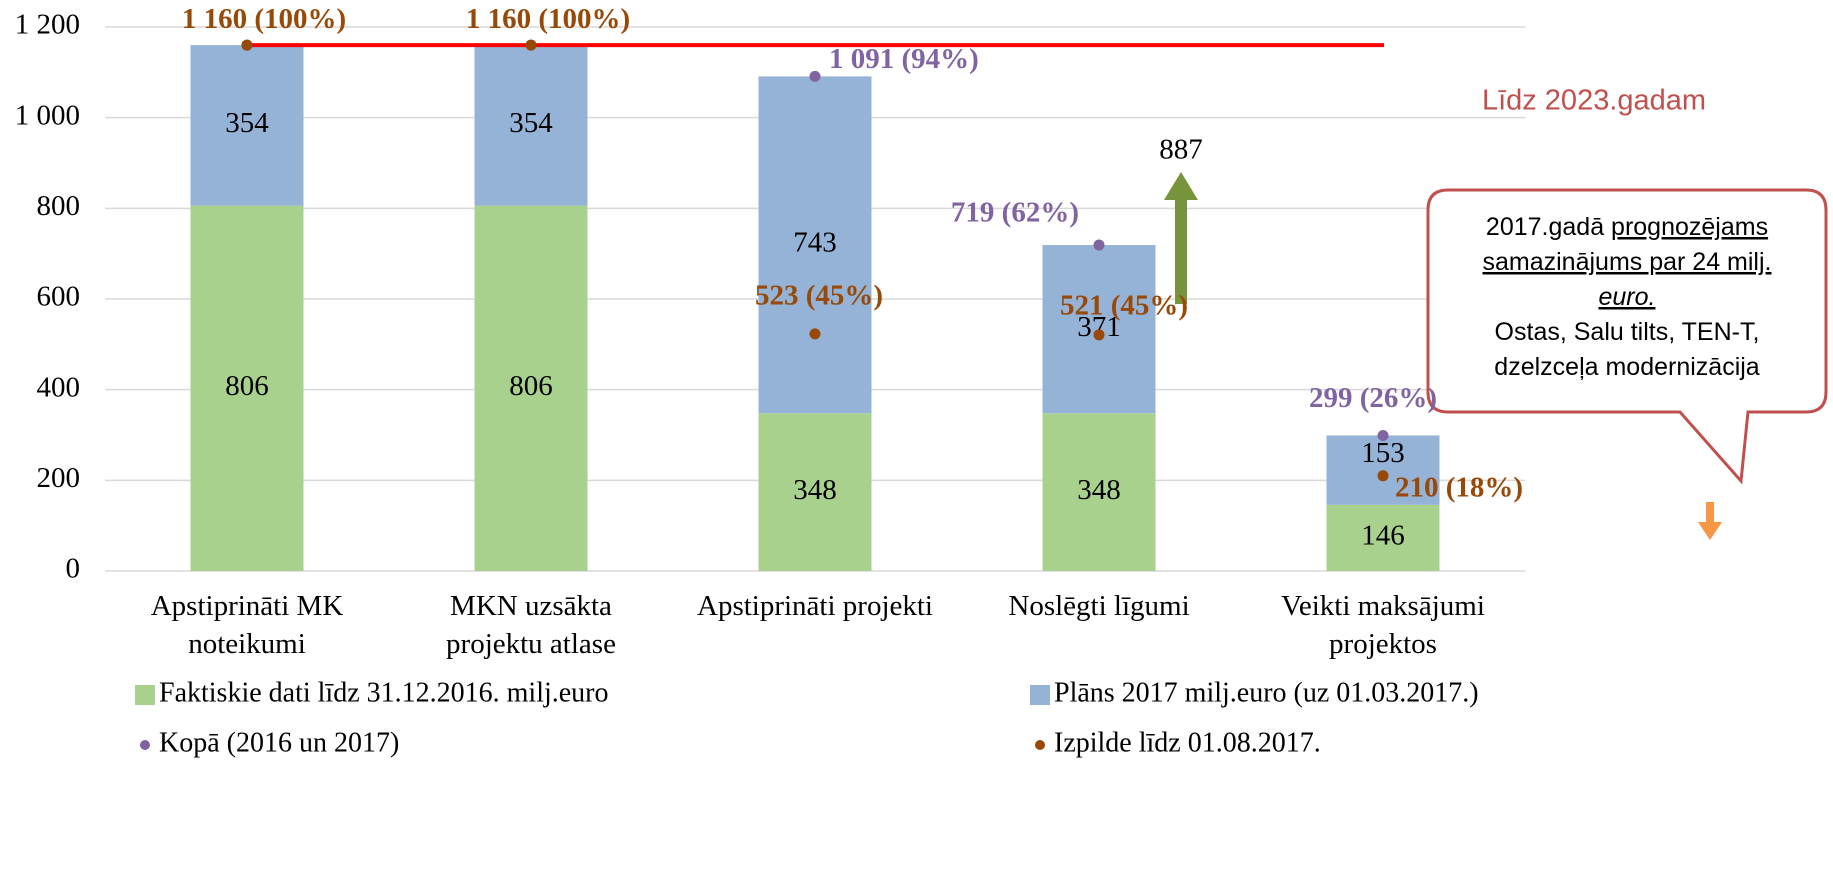 This screenshot has width=1833, height=888. What do you see at coordinates (59, 297) in the screenshot?
I see `y-tick-label: 600` at bounding box center [59, 297].